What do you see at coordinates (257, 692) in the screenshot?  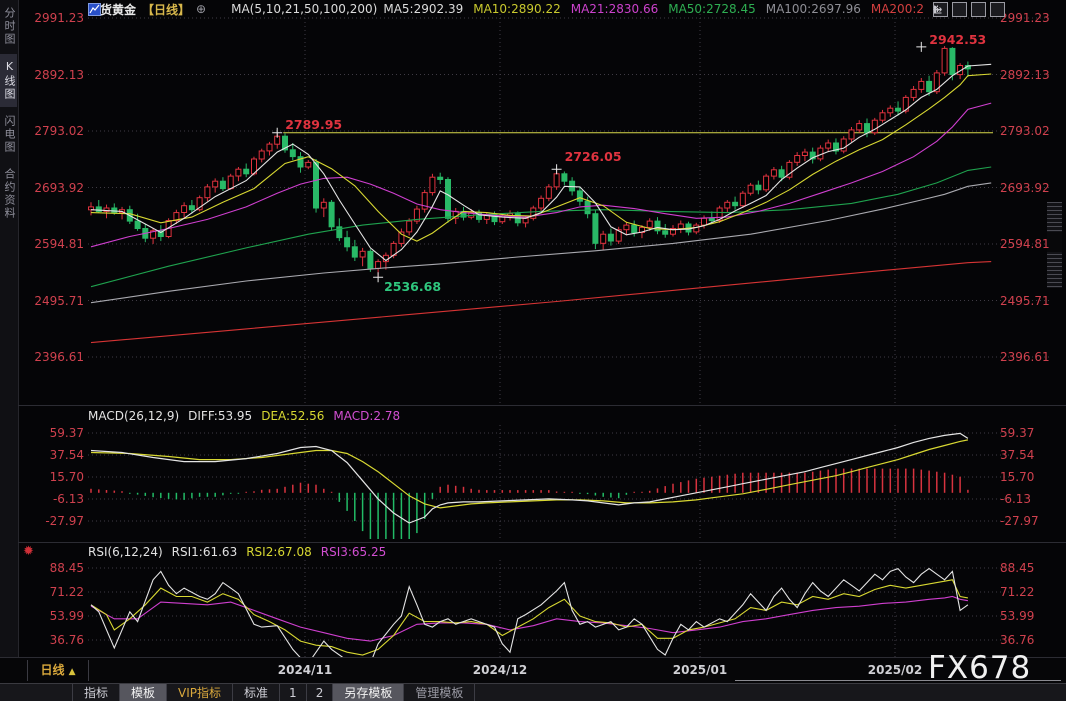 I see `footer-tab-标准: 标准` at bounding box center [257, 692].